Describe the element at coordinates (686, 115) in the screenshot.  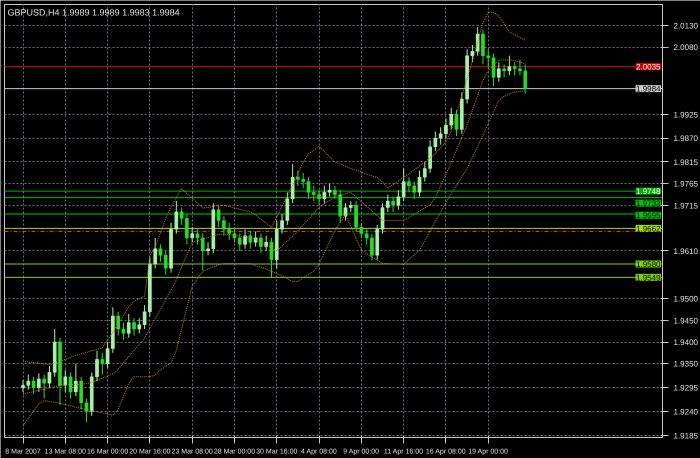
I see `y-tick-label: 1.9925` at that location.